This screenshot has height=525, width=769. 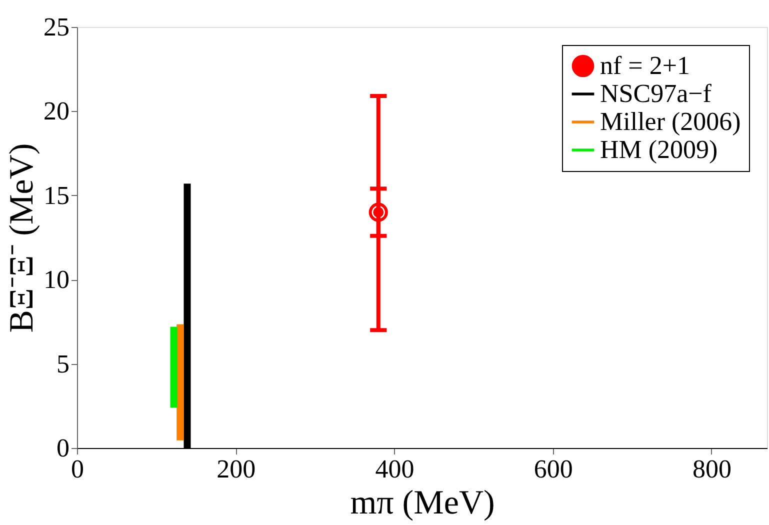 I want to click on y-tick-label: 5, so click(x=63, y=363).